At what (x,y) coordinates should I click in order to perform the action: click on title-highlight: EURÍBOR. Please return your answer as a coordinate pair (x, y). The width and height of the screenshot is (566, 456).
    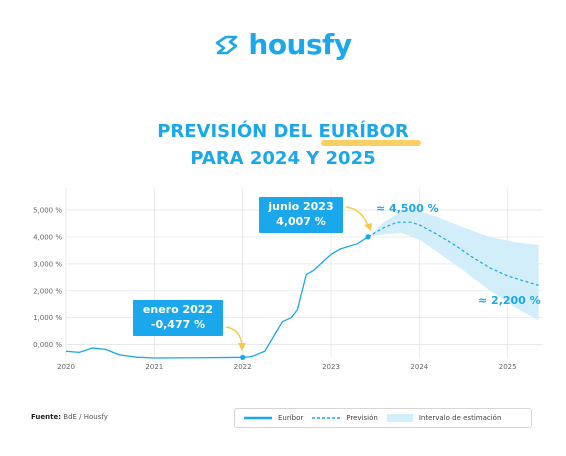
    Looking at the image, I should click on (363, 131).